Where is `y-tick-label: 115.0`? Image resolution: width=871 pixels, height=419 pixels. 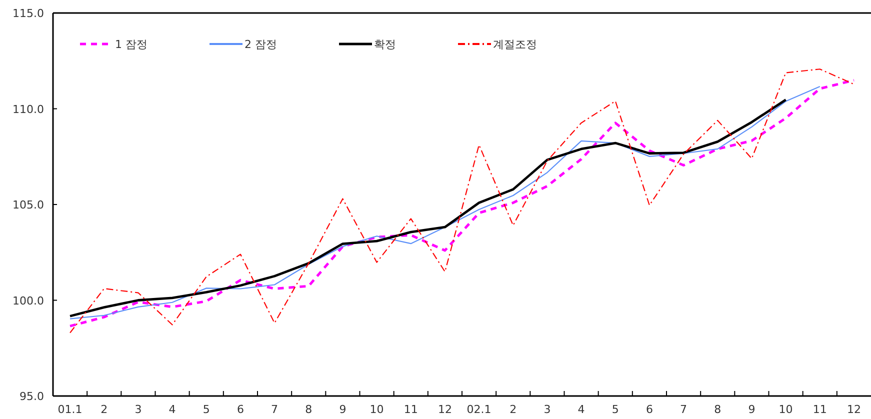
y-tick-label: 115.0 is located at coordinates (28, 13).